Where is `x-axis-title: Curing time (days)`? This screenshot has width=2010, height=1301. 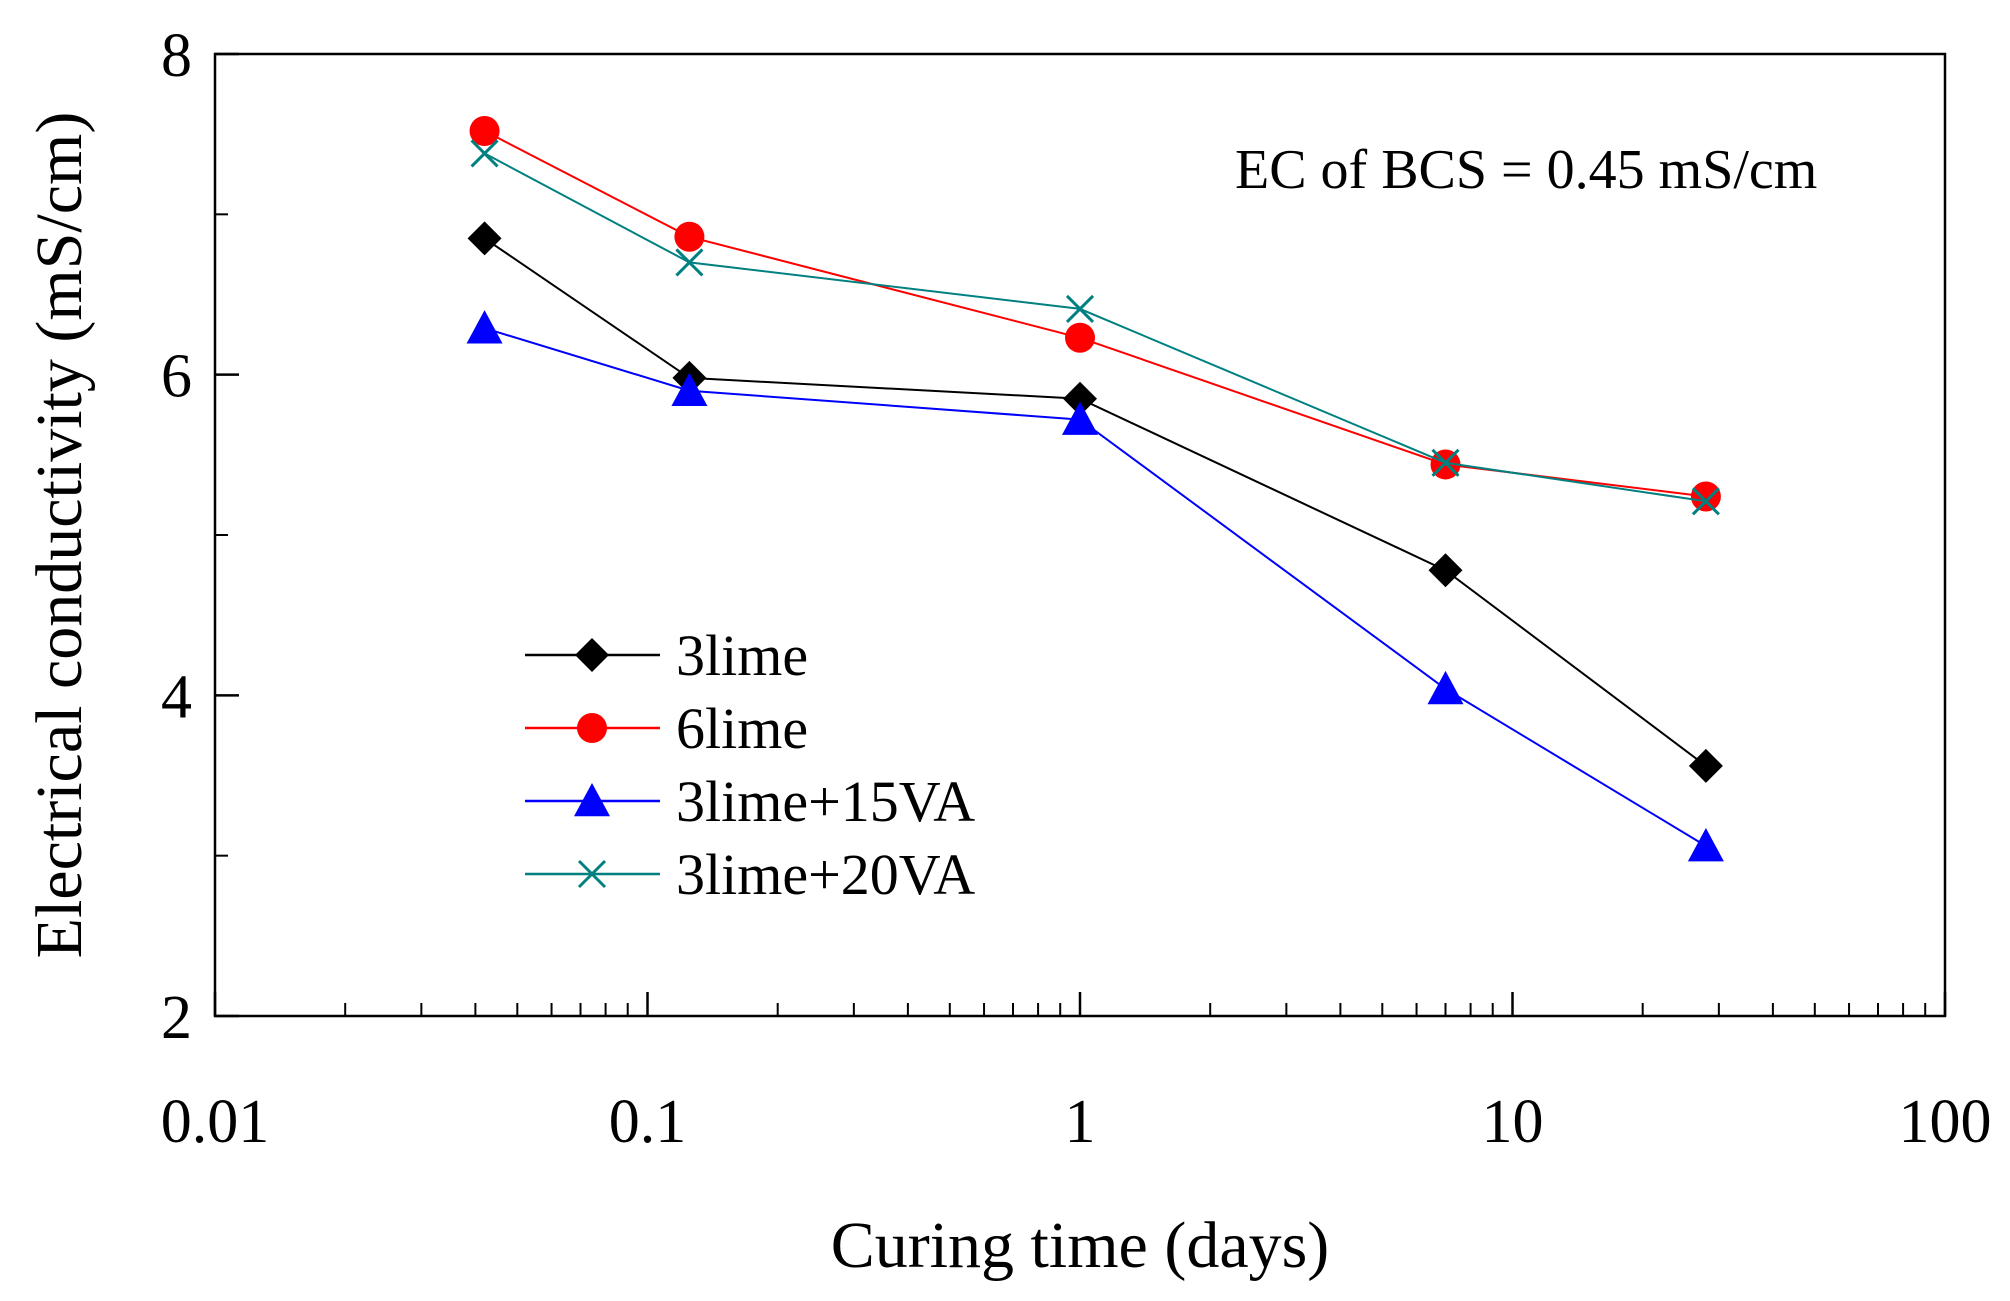 x-axis-title: Curing time (days) is located at coordinates (1080, 1245).